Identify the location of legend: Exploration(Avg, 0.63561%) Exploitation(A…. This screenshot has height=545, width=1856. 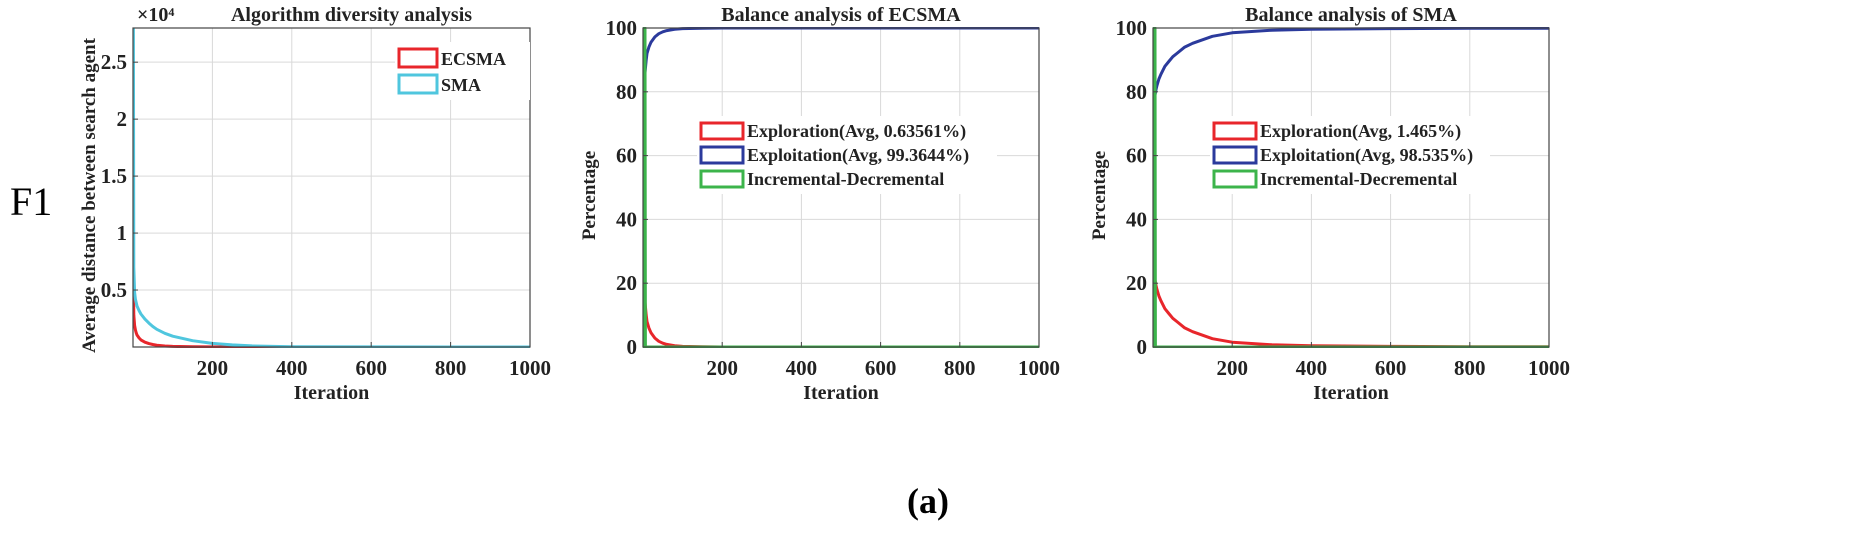
(847, 155).